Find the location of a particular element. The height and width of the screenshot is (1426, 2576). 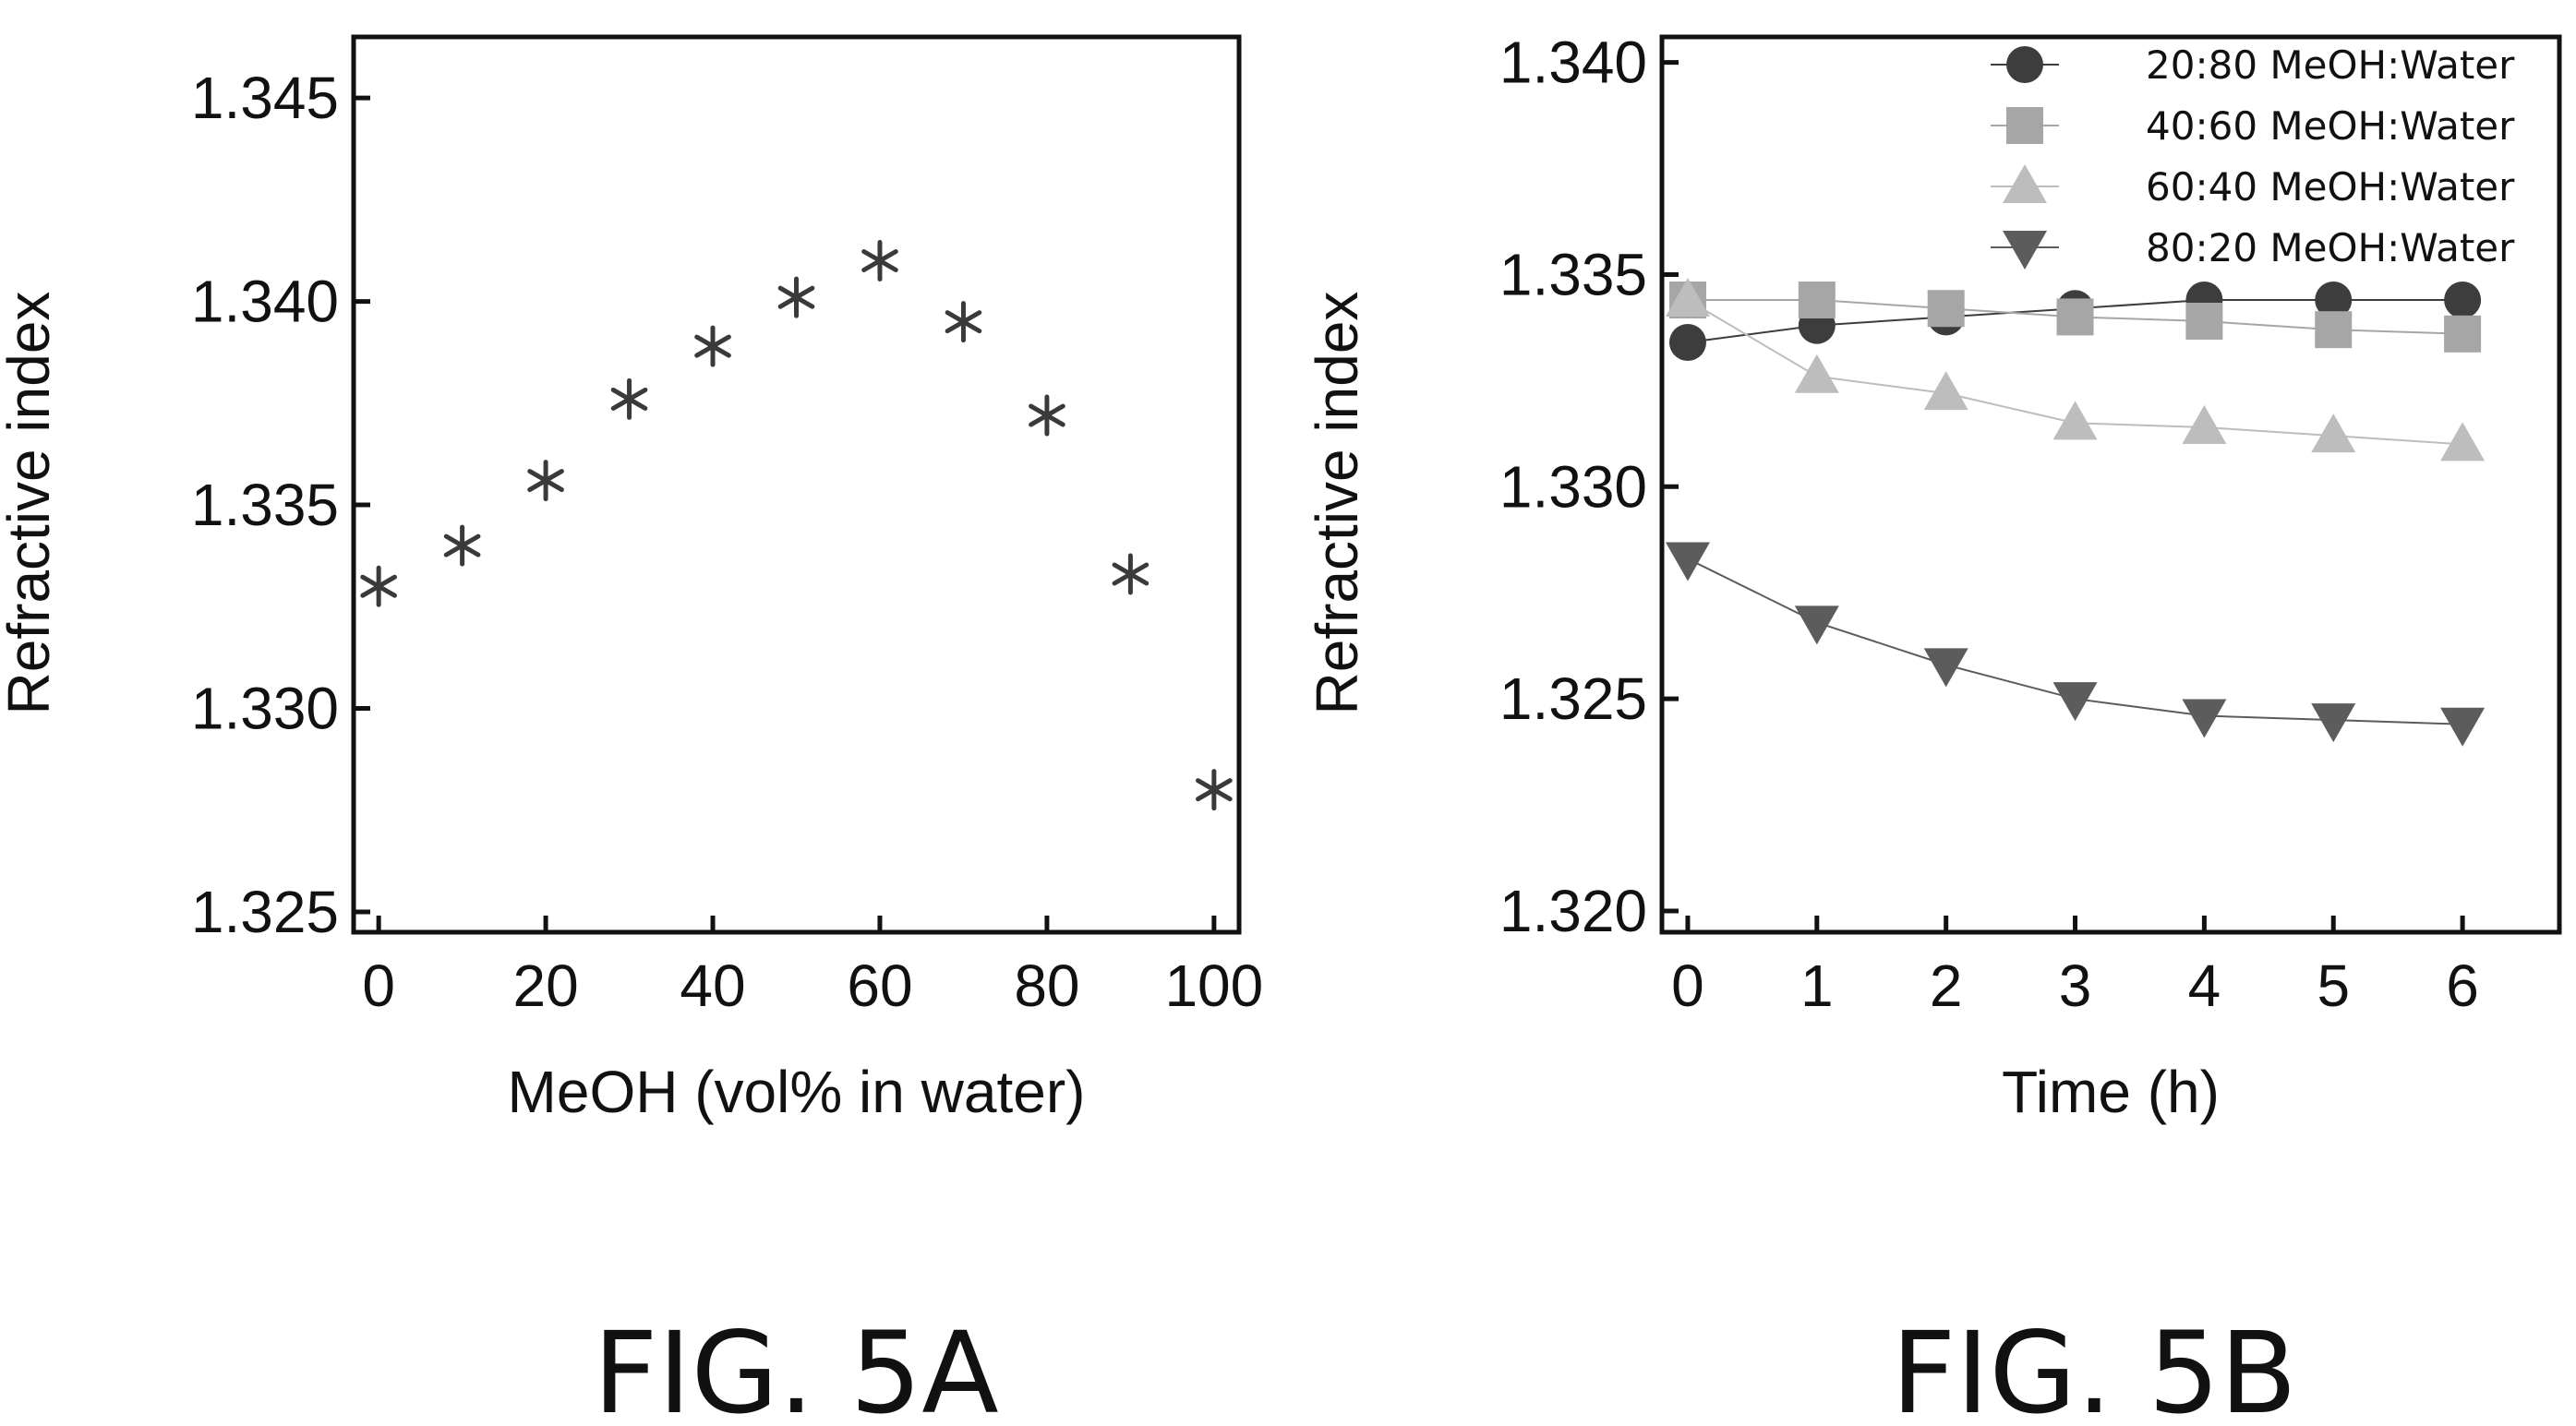

legend-entry: 20:80 MeOH:Water is located at coordinates (2330, 65).